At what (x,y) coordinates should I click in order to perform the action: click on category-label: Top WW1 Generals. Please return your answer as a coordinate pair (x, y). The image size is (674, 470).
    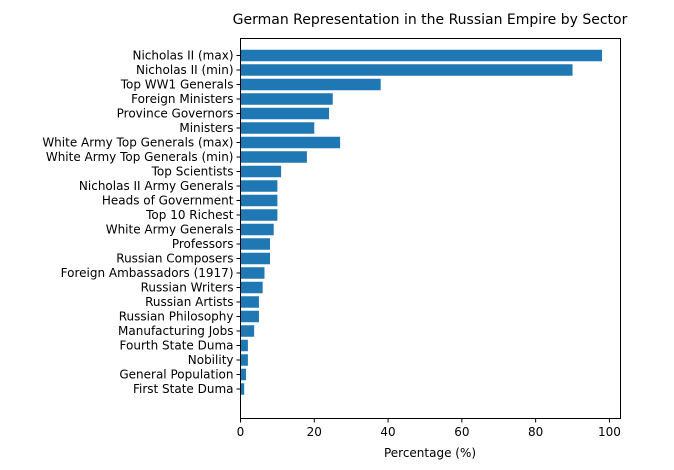
    Looking at the image, I should click on (177, 85).